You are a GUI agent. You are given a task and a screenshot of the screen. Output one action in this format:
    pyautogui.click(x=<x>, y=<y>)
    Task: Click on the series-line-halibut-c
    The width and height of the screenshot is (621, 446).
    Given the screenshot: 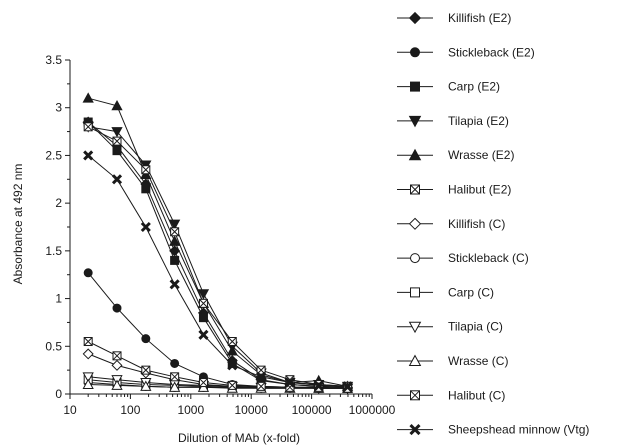 What is the action you would take?
    pyautogui.click(x=217, y=365)
    